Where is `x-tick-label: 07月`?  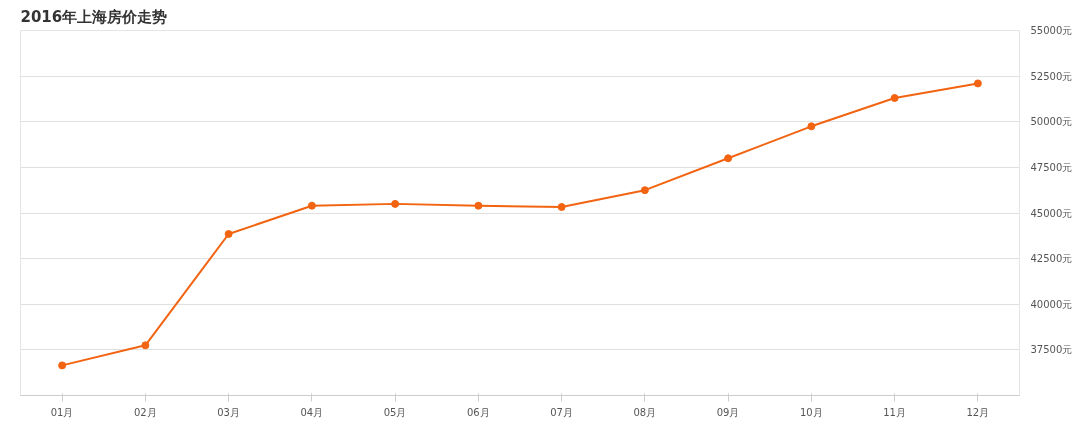
x-tick-label: 07月 is located at coordinates (561, 412).